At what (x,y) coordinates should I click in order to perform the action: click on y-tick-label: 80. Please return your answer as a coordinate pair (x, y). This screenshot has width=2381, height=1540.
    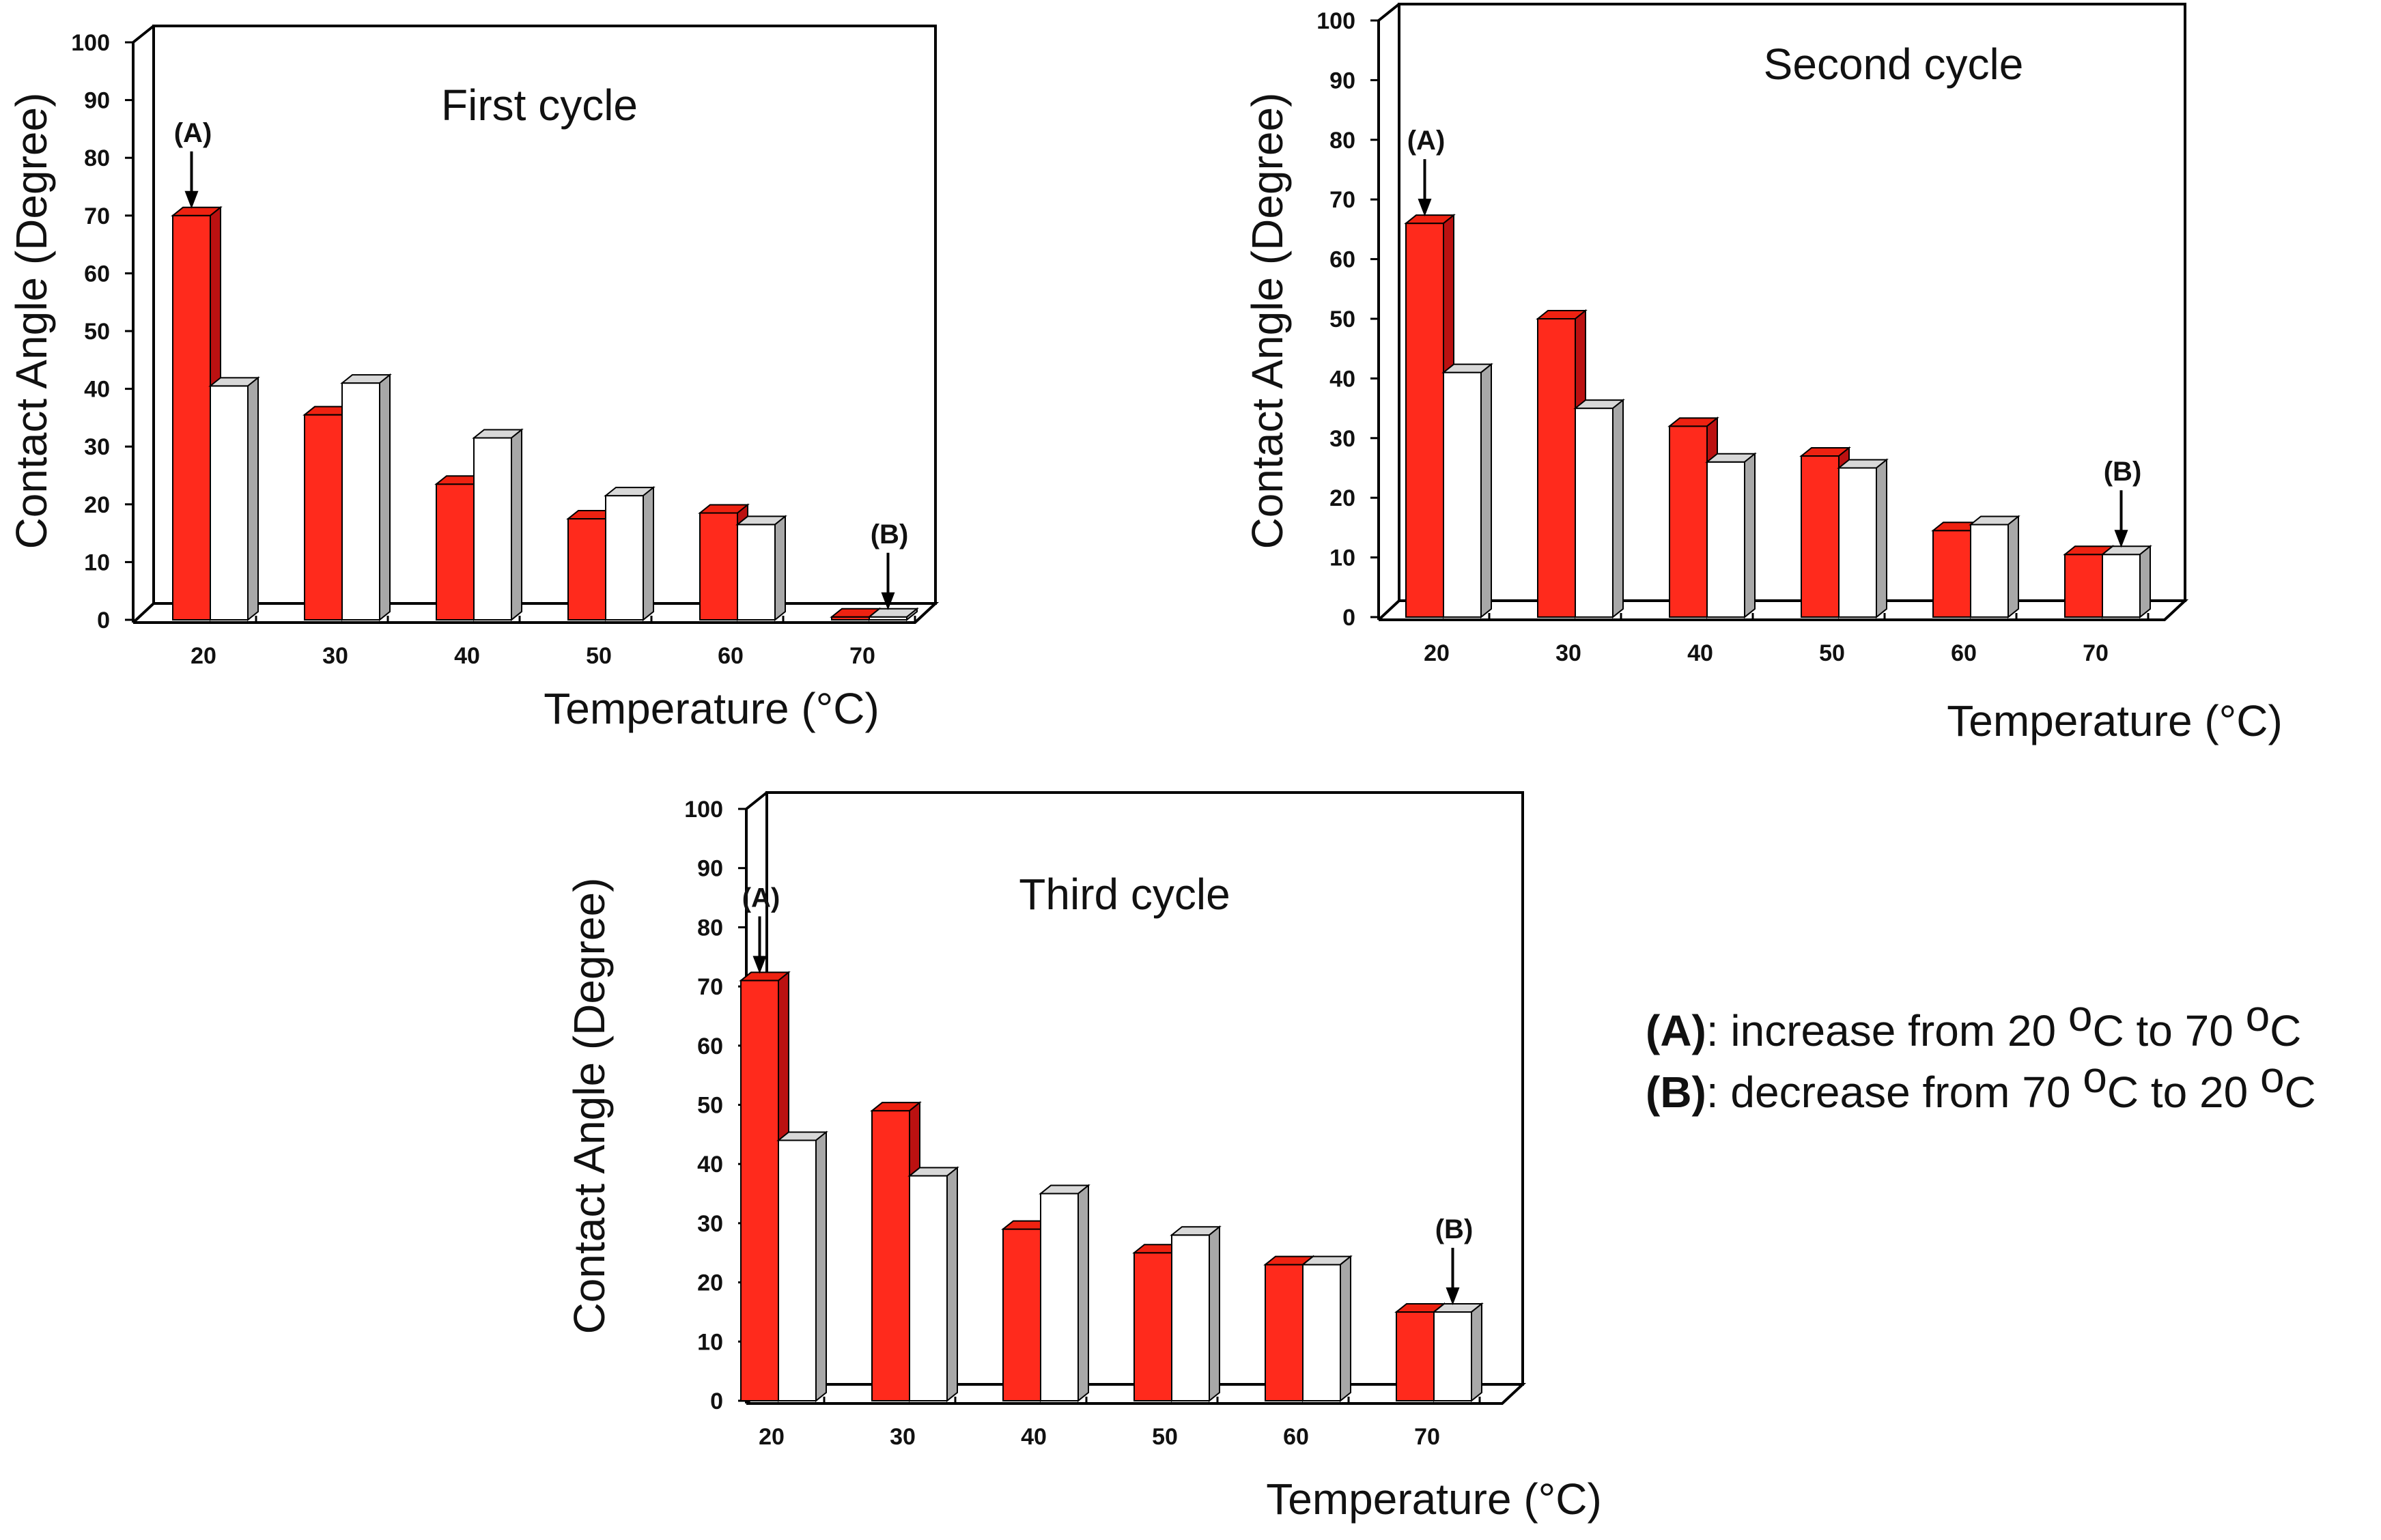
    Looking at the image, I should click on (1342, 141).